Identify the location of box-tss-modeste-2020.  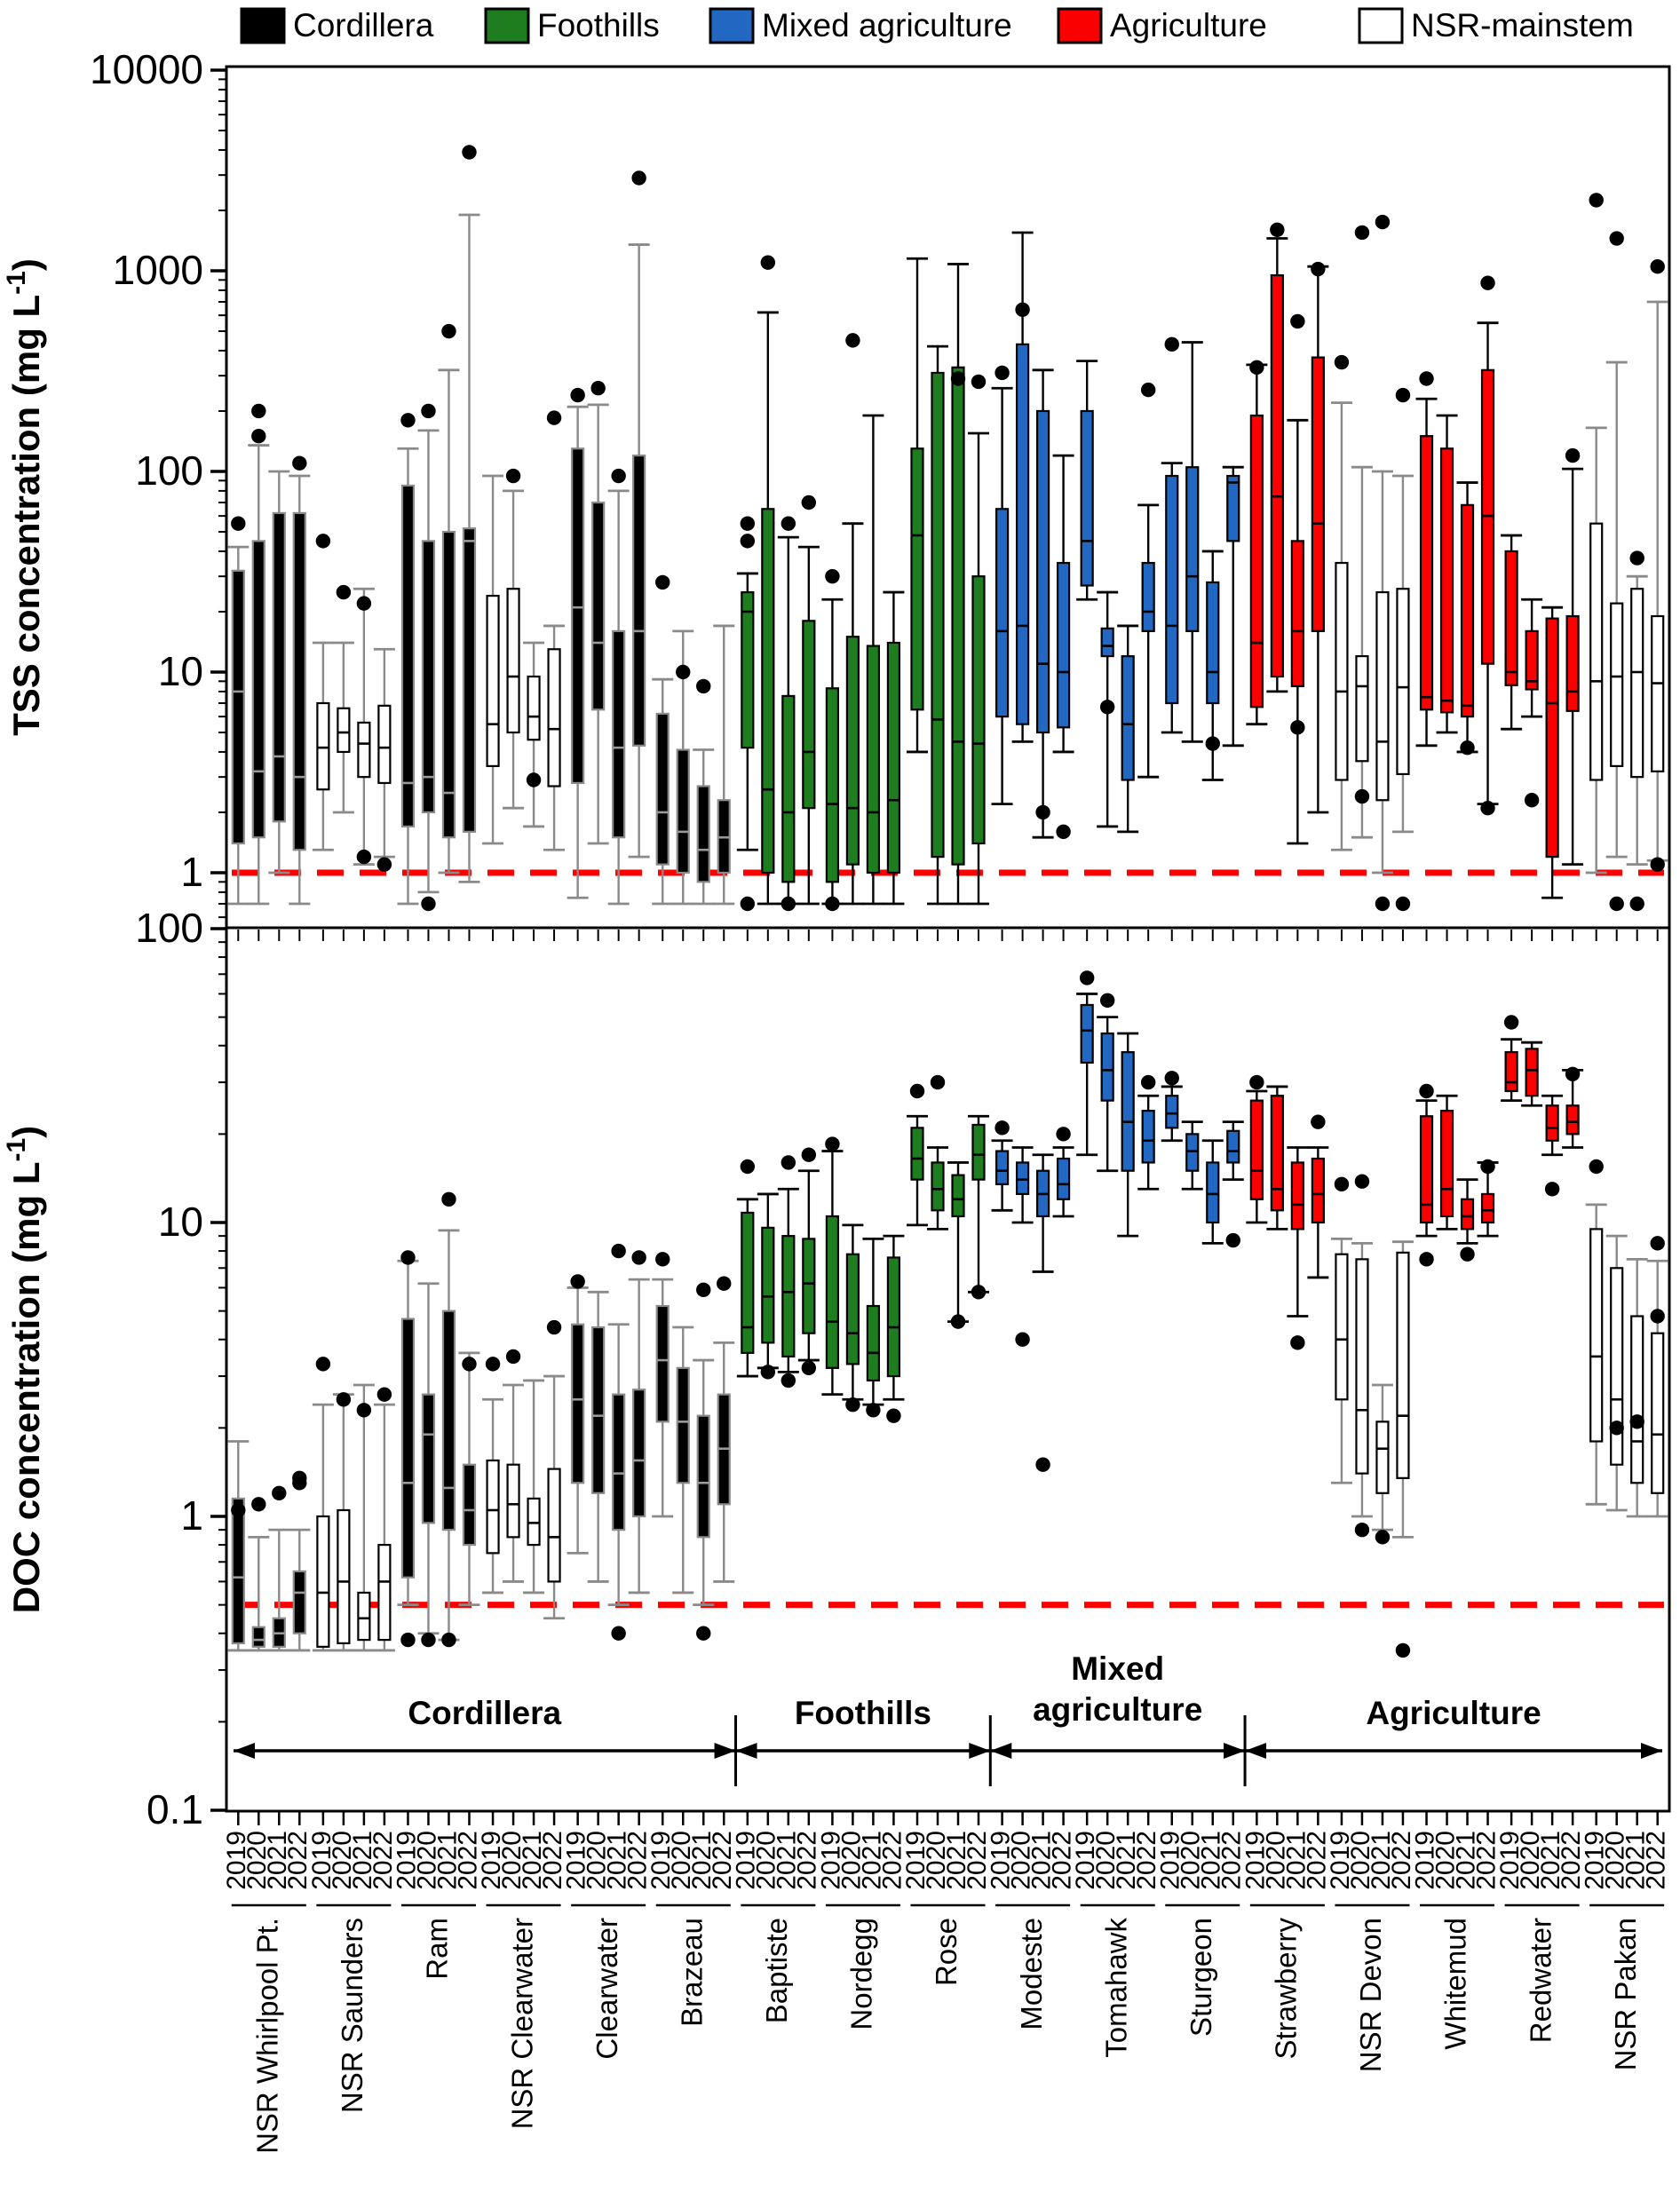
(1022, 487).